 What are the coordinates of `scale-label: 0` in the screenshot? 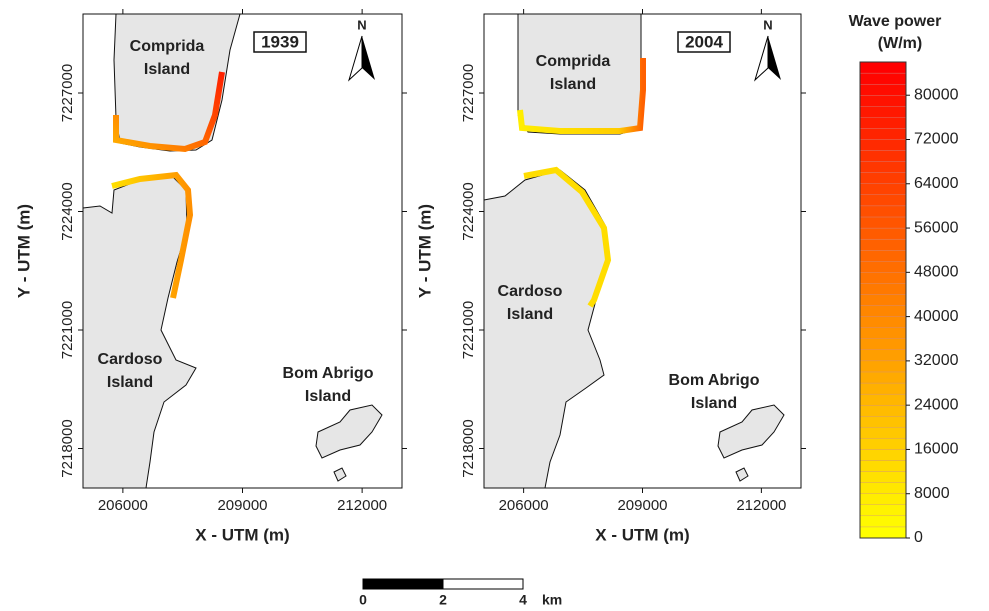 It's located at (363, 600).